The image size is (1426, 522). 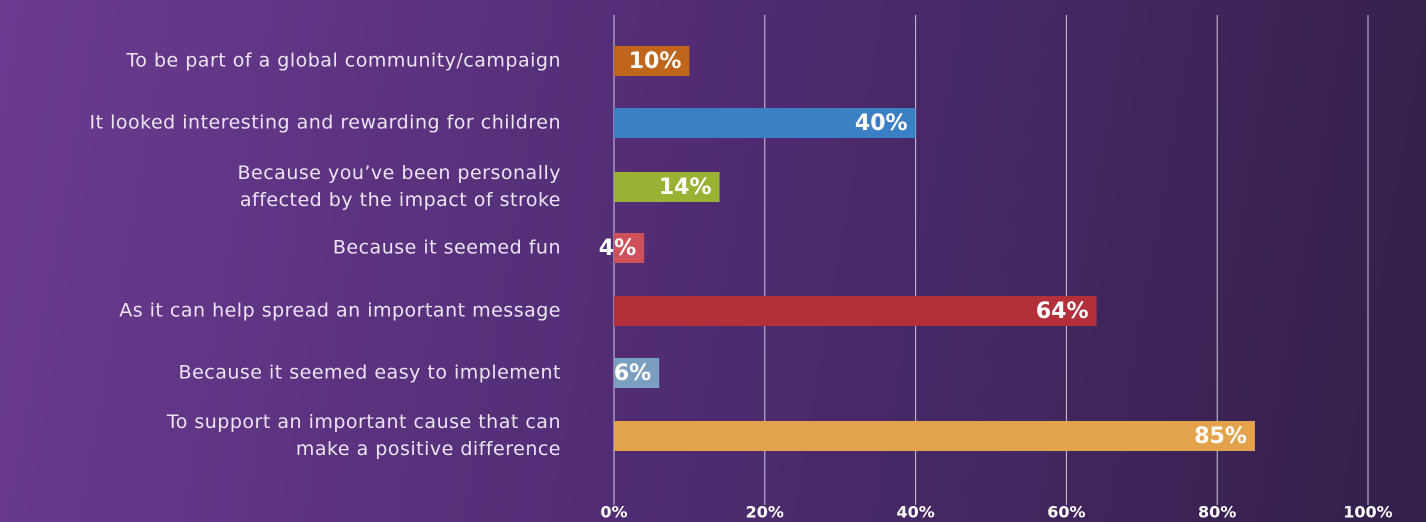 What do you see at coordinates (446, 247) in the screenshot?
I see `category-label: Because it seemed fun` at bounding box center [446, 247].